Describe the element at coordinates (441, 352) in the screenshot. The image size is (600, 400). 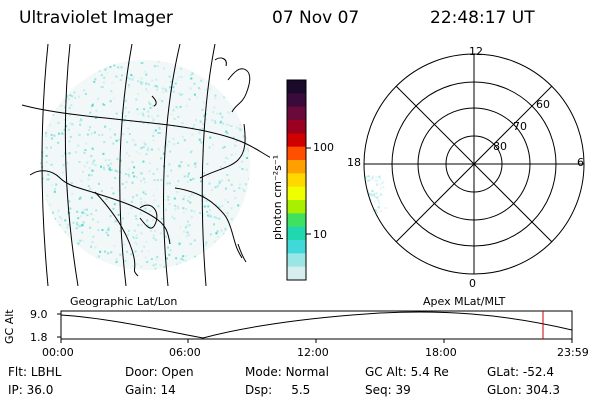
I see `time-tick-1800: 18:00` at that location.